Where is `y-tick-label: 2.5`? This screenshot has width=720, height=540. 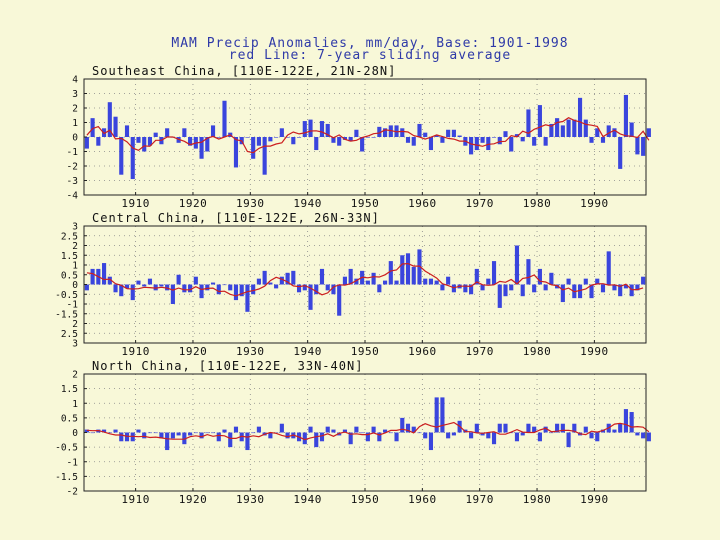
y-tick-label: 2.5 is located at coordinates (69, 334).